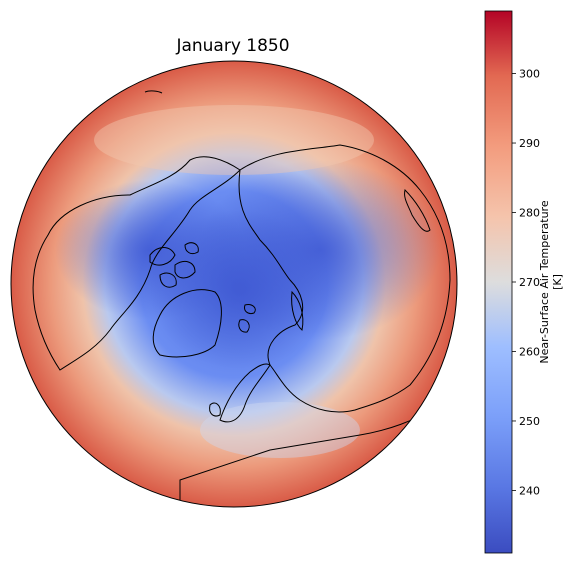 This screenshot has height=565, width=571. I want to click on map-title: January 1850, so click(233, 46).